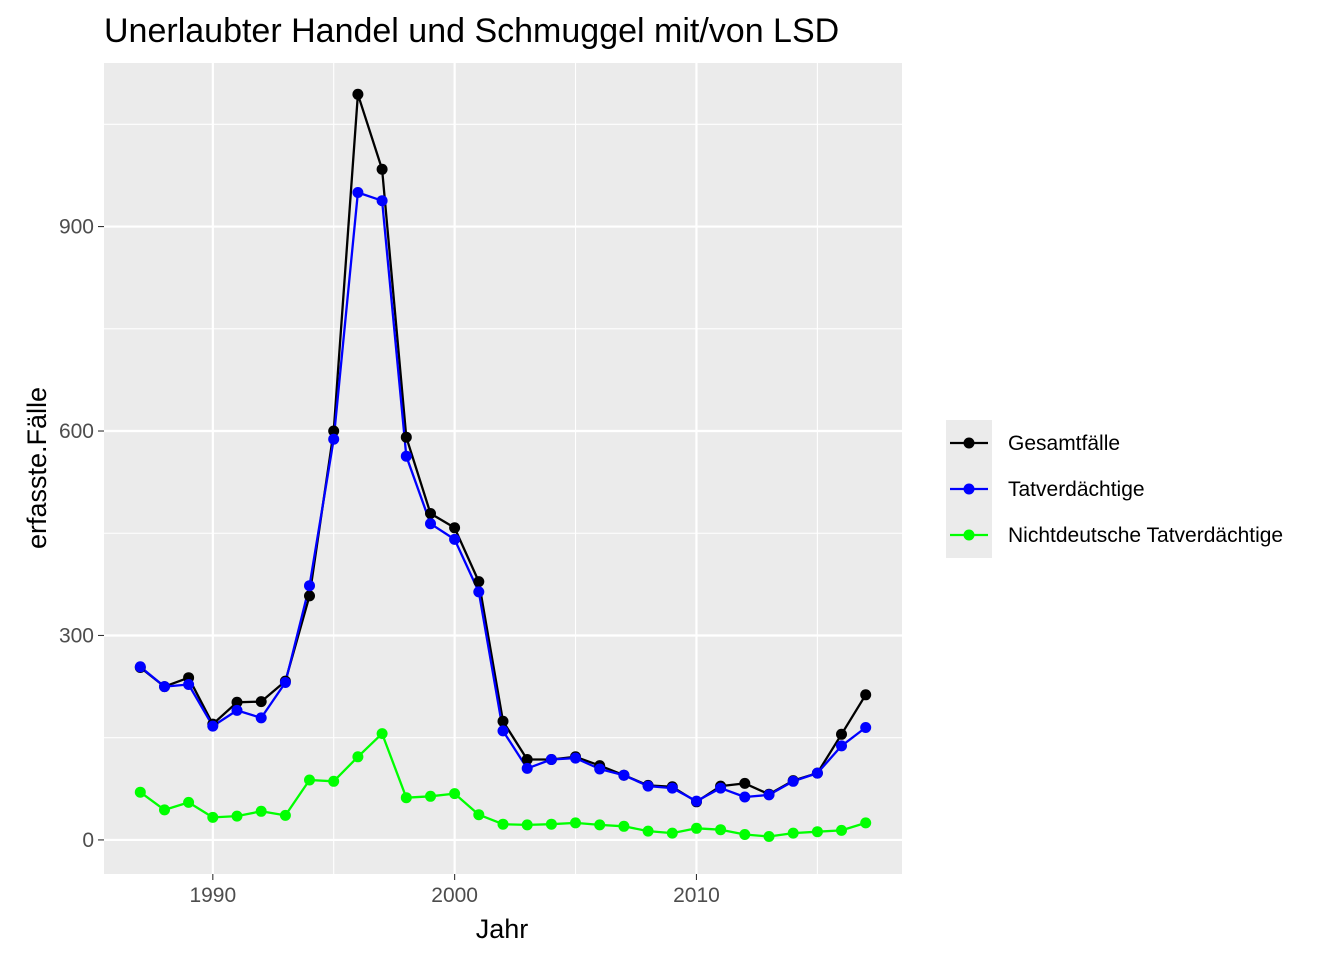 This screenshot has height=960, width=1344. I want to click on x-axis: 1990 2000 2010, so click(454, 890).